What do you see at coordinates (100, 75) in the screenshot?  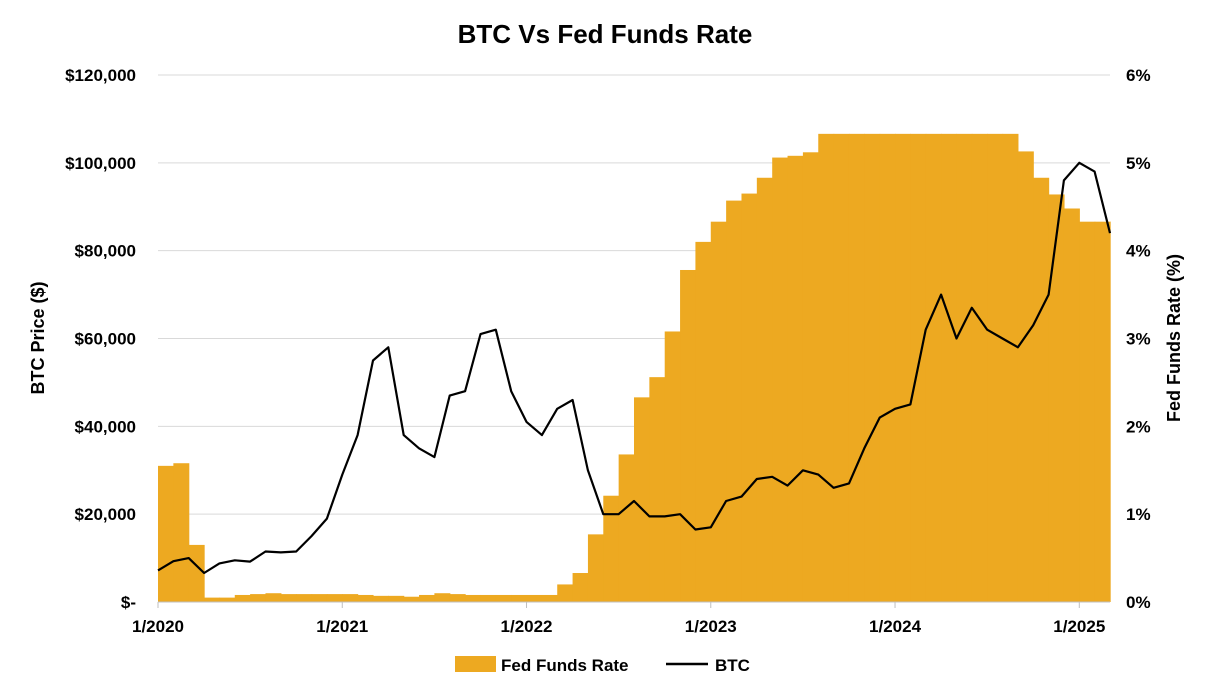 I see `y-left-tick-label: $120,000` at bounding box center [100, 75].